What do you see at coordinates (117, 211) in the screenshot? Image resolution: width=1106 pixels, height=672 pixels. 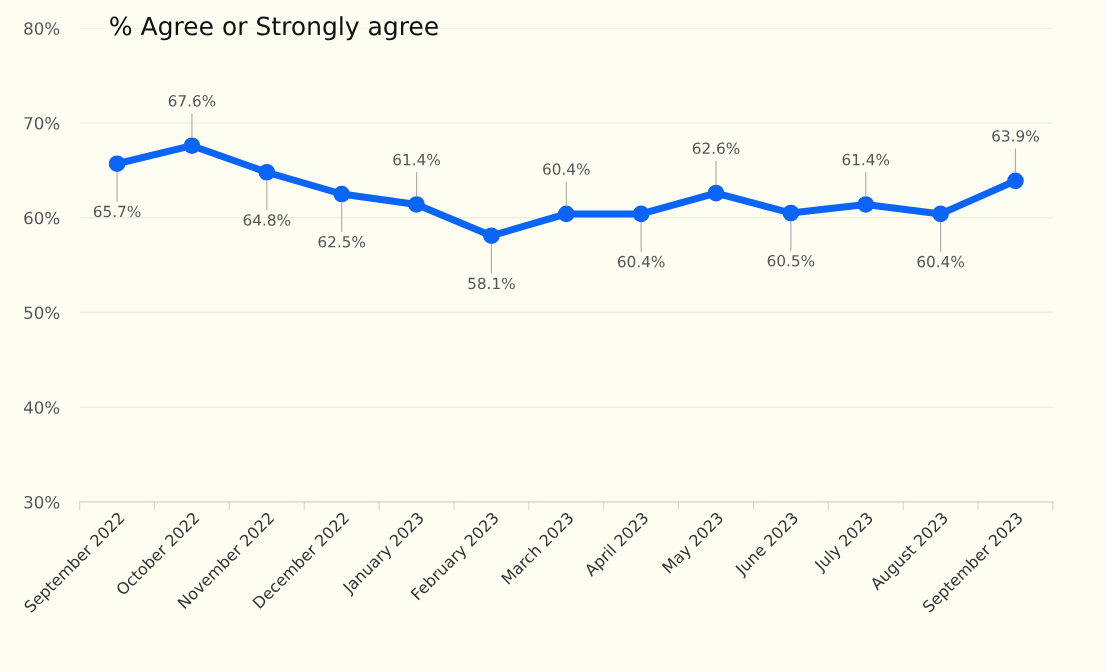 I see `data-label: 65.7%` at bounding box center [117, 211].